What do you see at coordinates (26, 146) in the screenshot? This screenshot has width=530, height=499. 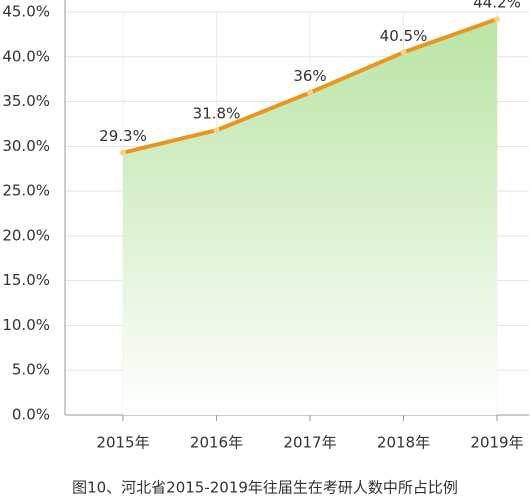 I see `y-tick-label: 30.0%` at bounding box center [26, 146].